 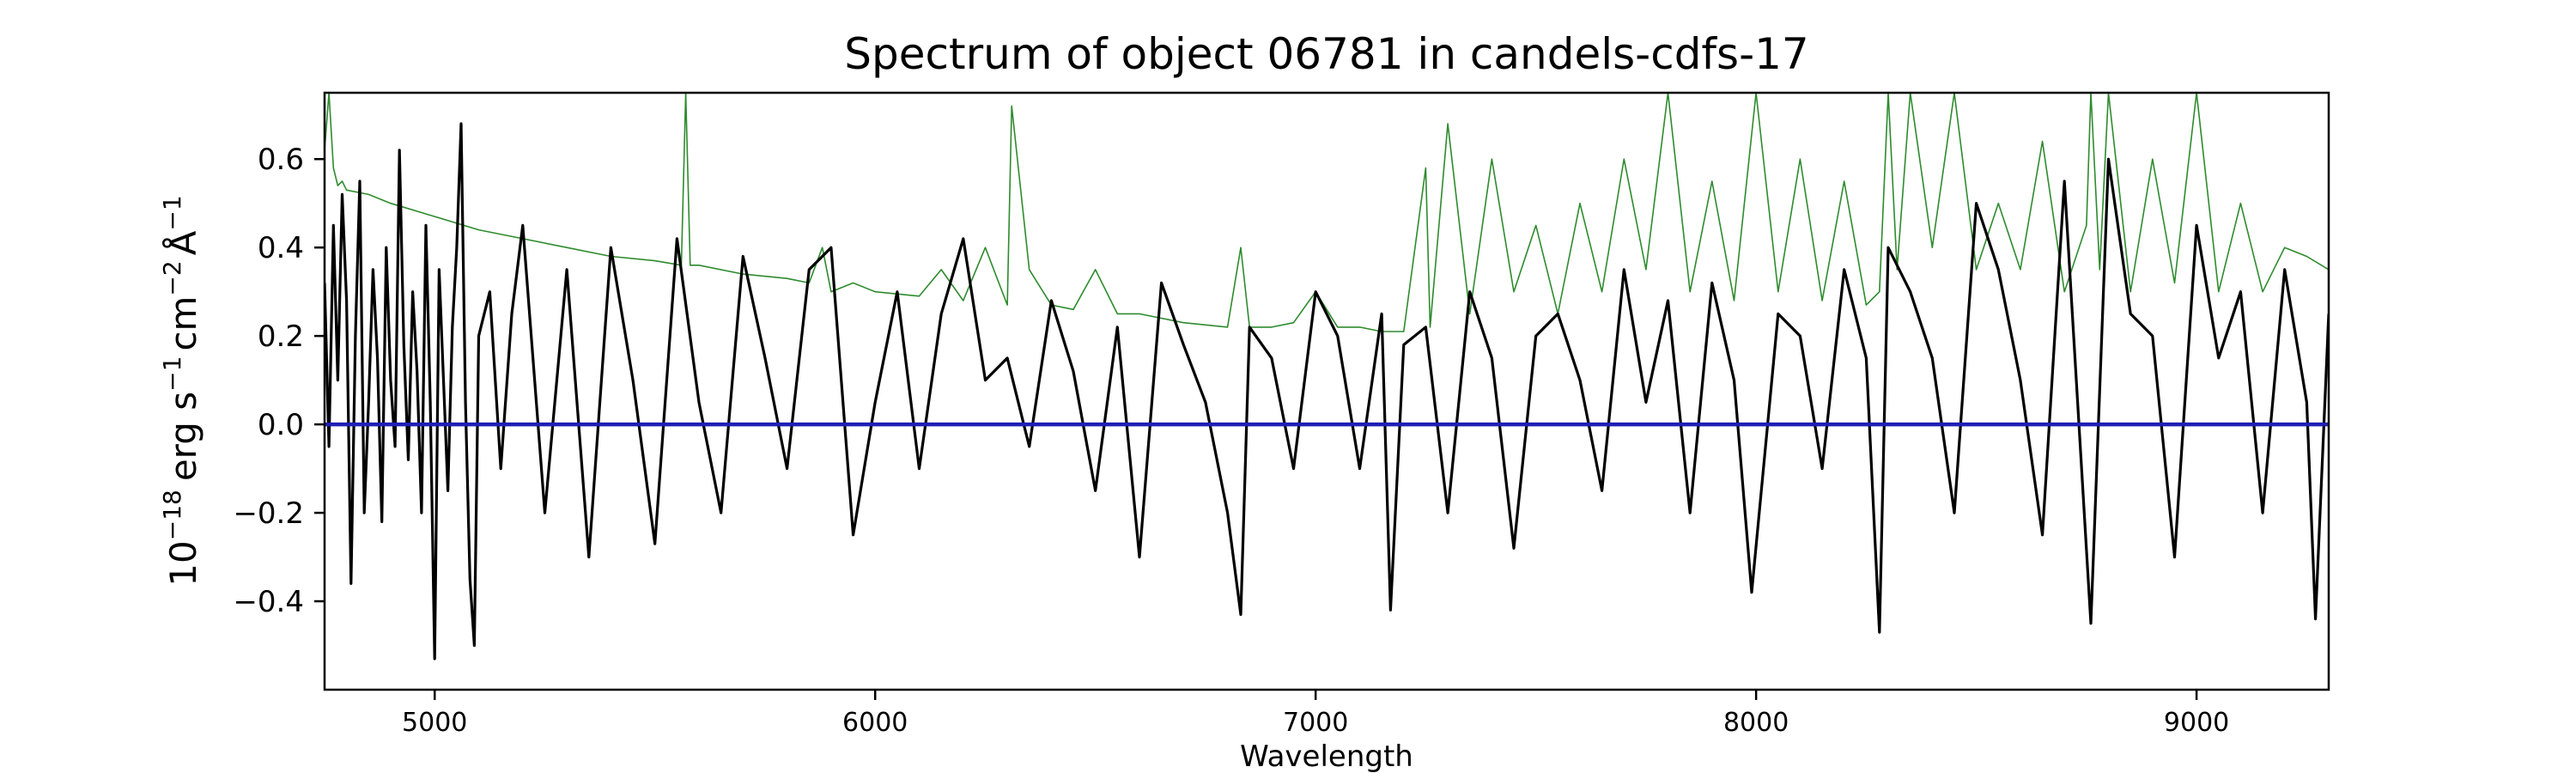 I want to click on y-tick-label: 0.2, so click(x=281, y=337).